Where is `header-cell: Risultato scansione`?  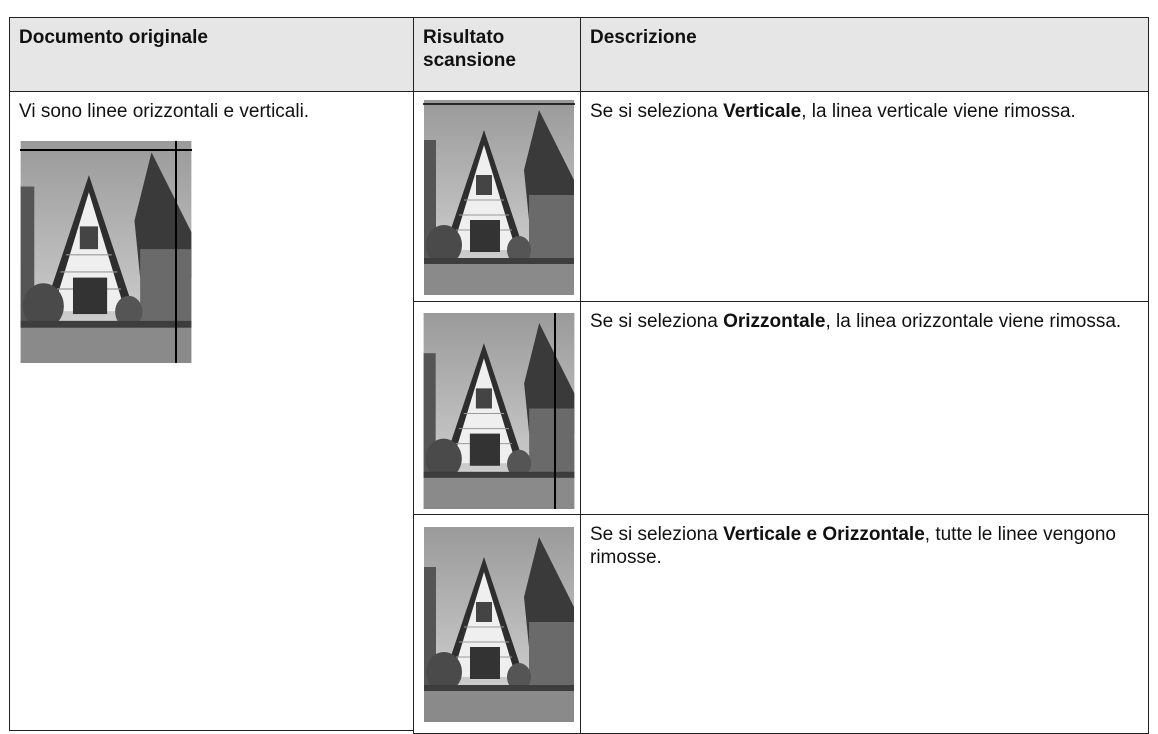
header-cell: Risultato scansione is located at coordinates (497, 54).